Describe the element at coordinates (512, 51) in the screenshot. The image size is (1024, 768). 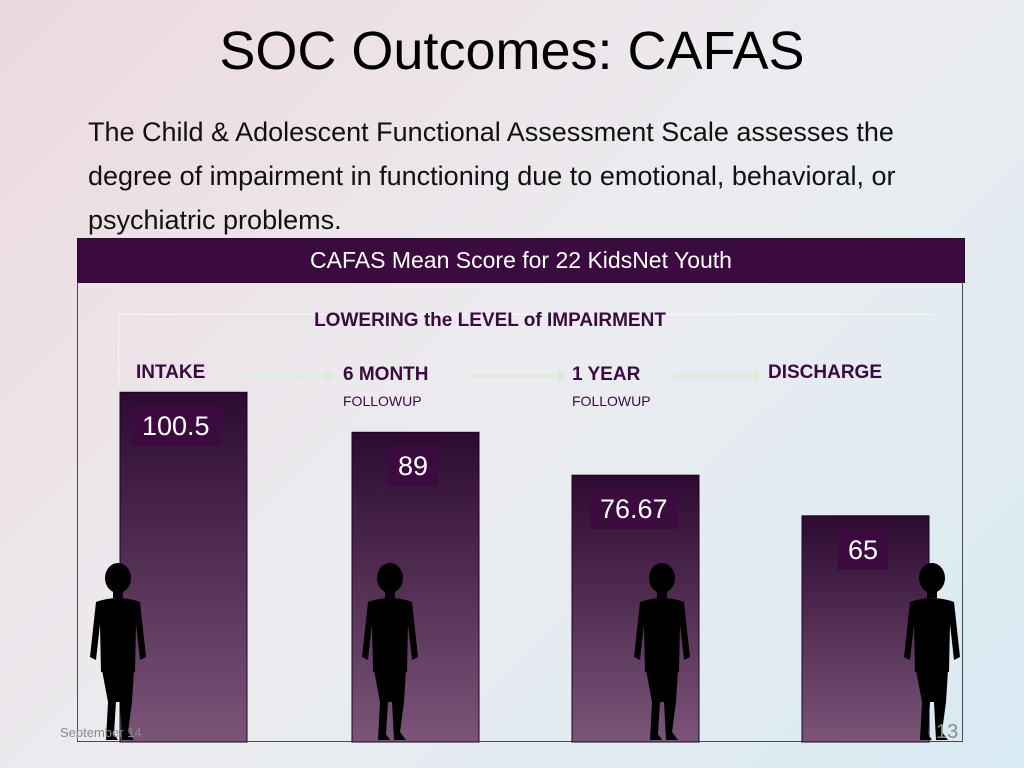
I see `slide-title: SOC Outcomes: CAFAS` at that location.